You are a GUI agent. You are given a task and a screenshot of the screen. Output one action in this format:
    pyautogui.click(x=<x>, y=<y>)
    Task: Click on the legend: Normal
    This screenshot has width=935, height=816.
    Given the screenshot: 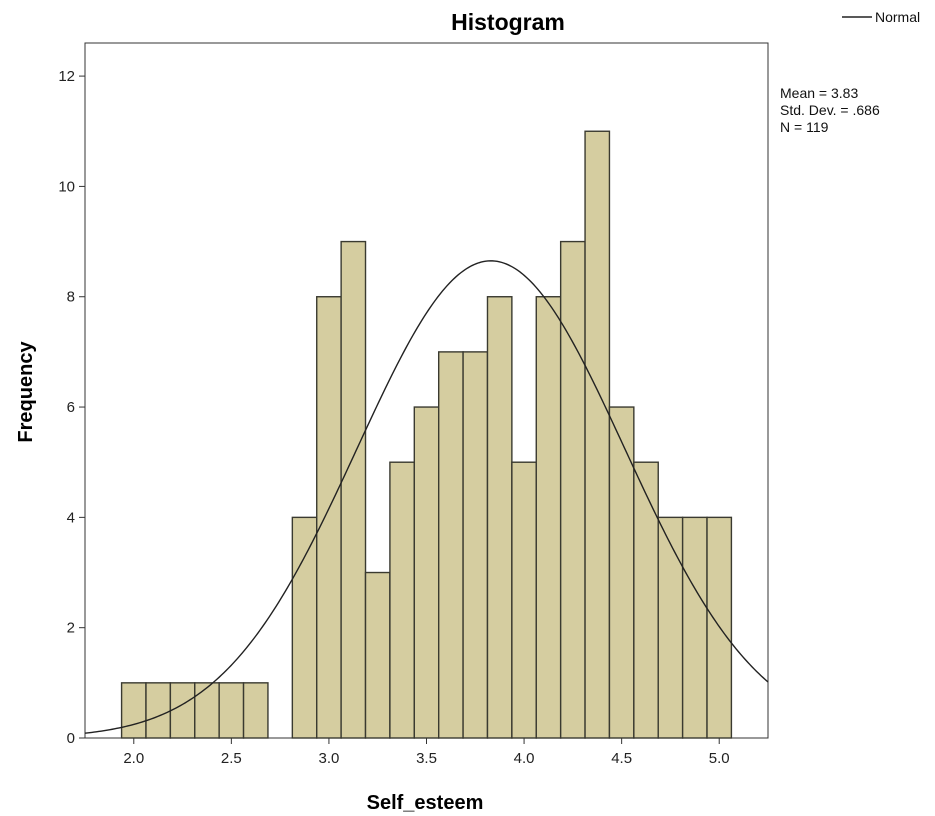 What is the action you would take?
    pyautogui.click(x=881, y=17)
    